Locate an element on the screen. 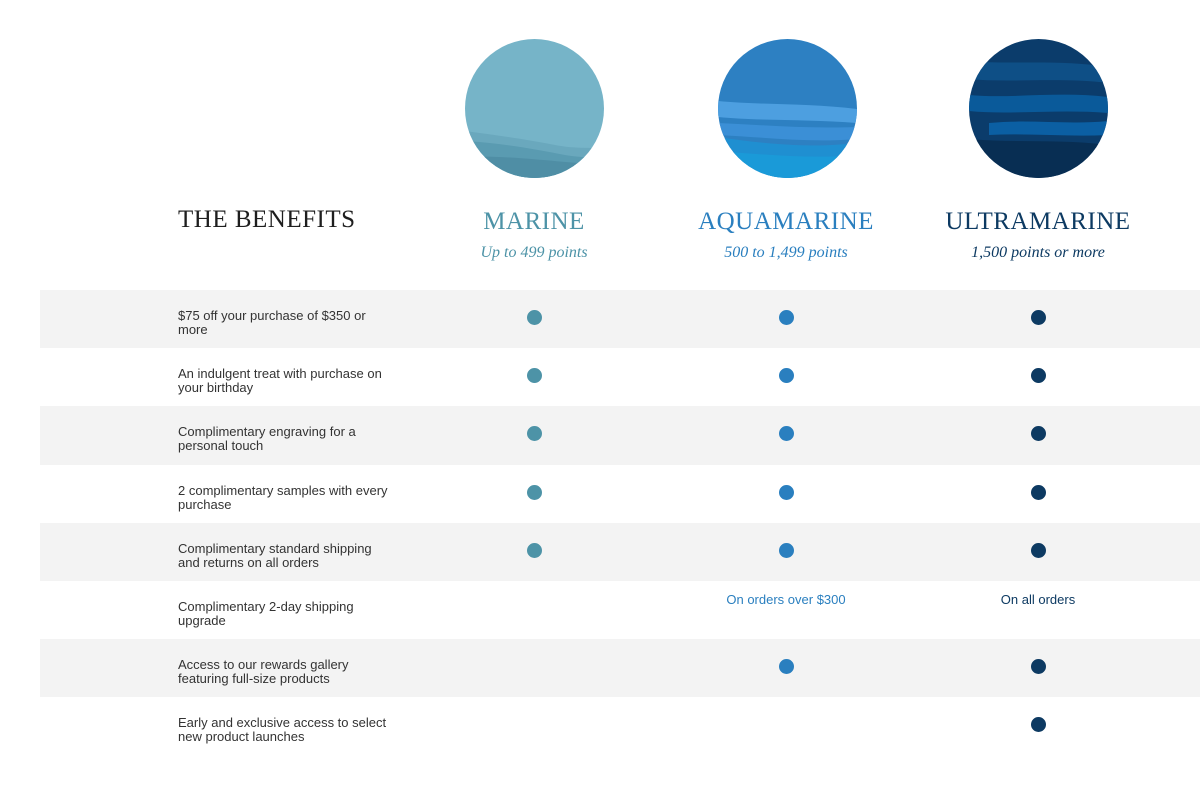 This screenshot has height=793, width=1200. aquamarine-tier-image is located at coordinates (787, 108).